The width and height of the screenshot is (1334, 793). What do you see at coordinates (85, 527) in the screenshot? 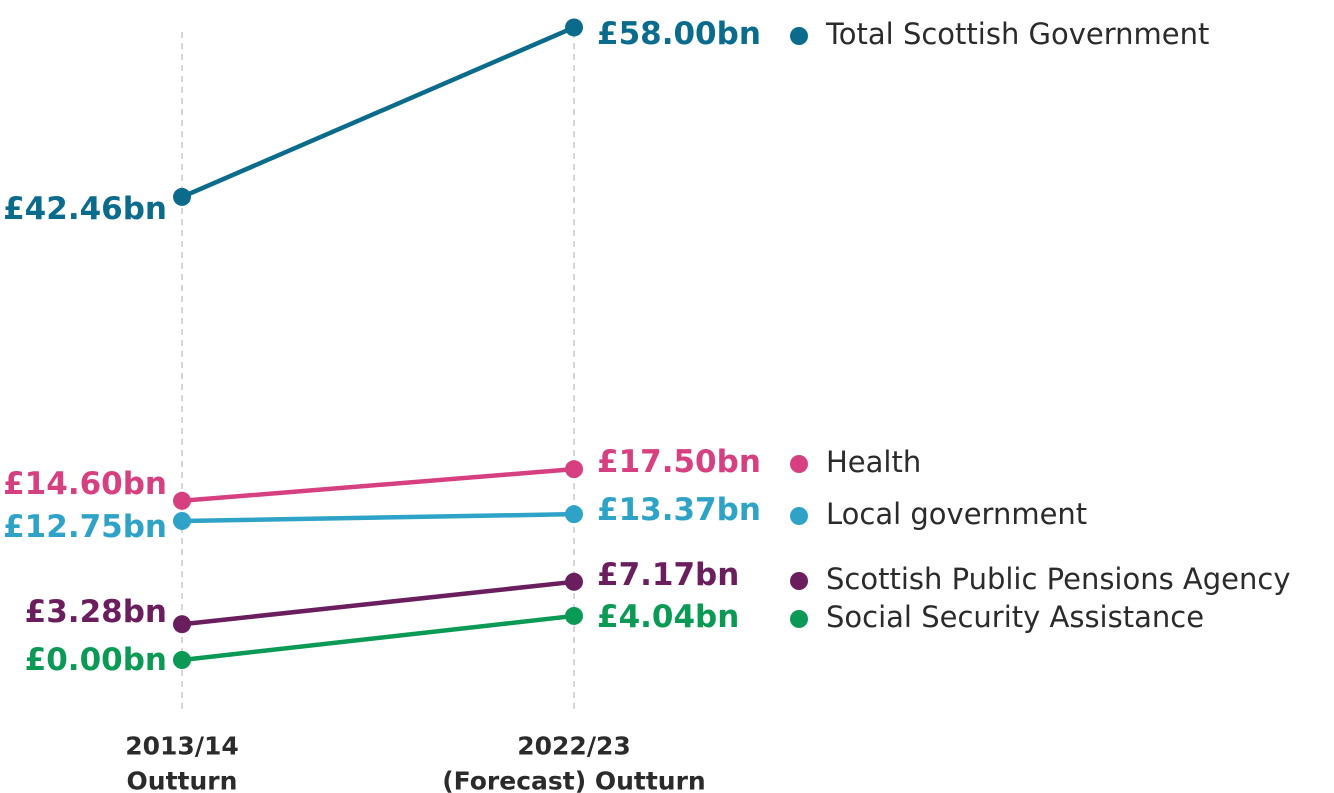
I see `value-label-2-0: £12.75bn` at bounding box center [85, 527].